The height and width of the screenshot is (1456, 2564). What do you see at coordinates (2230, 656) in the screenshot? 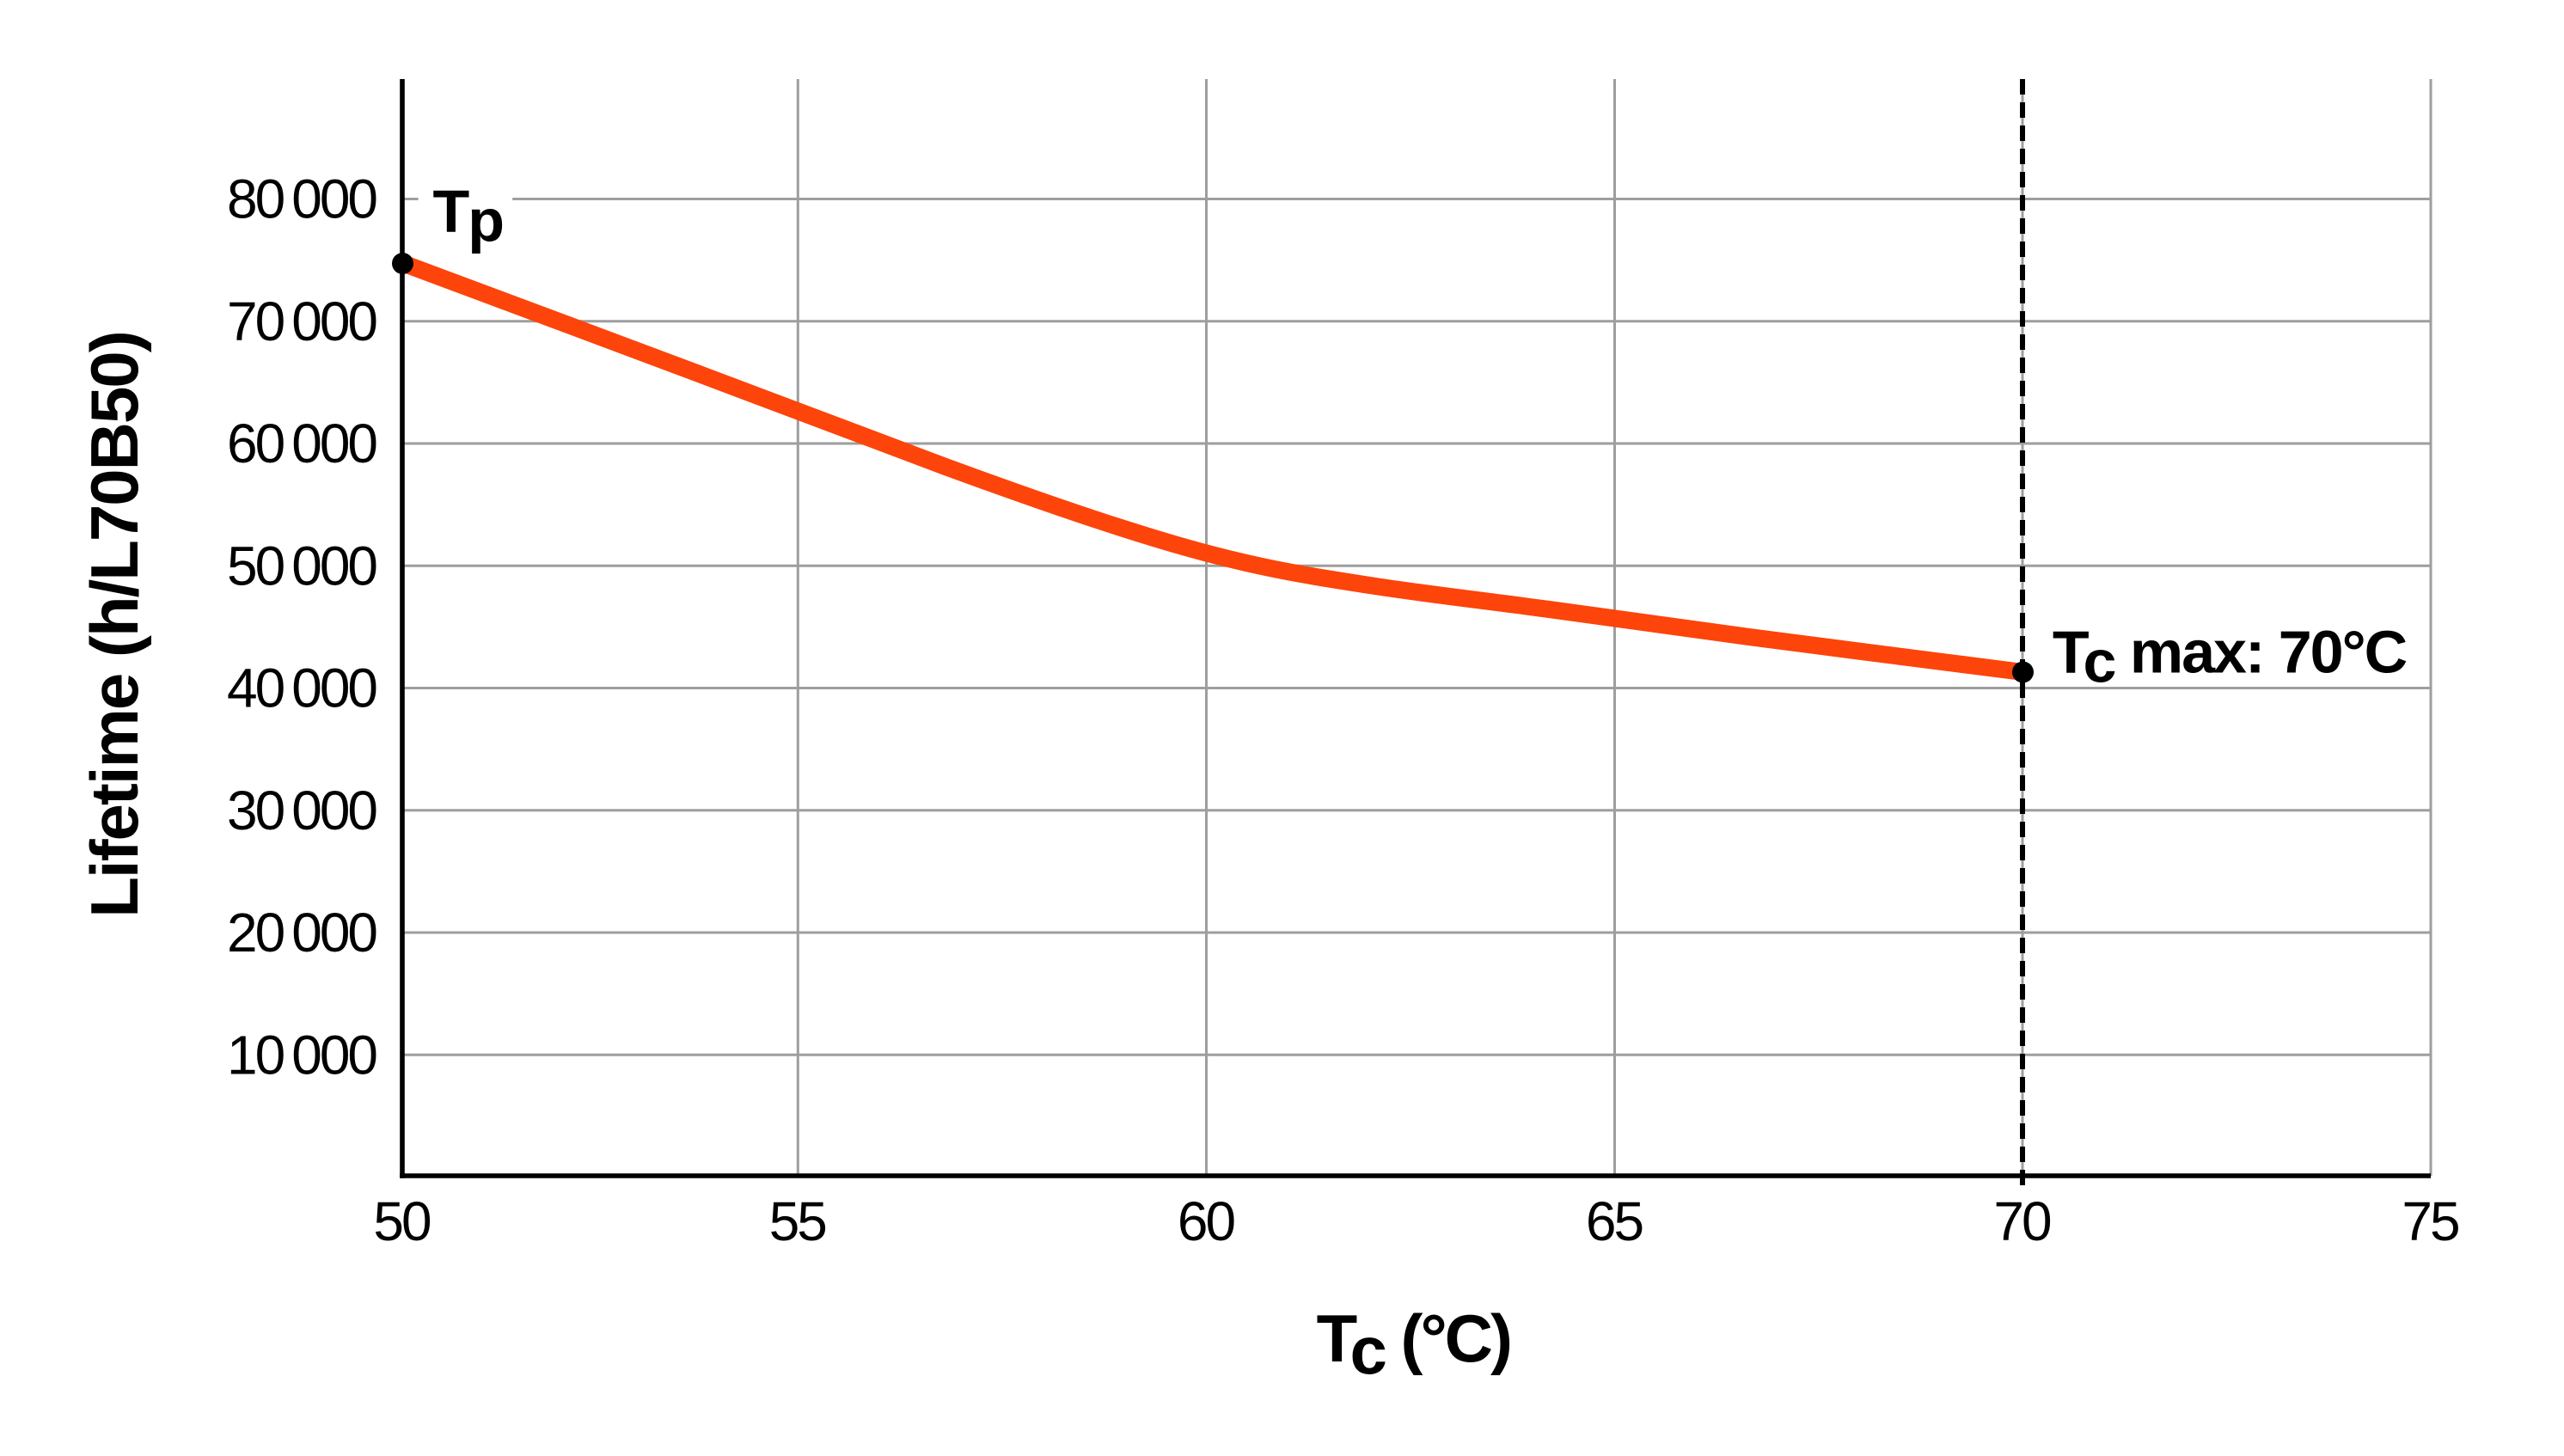
I see `svg-text: Tc max: 70°C` at bounding box center [2230, 656].